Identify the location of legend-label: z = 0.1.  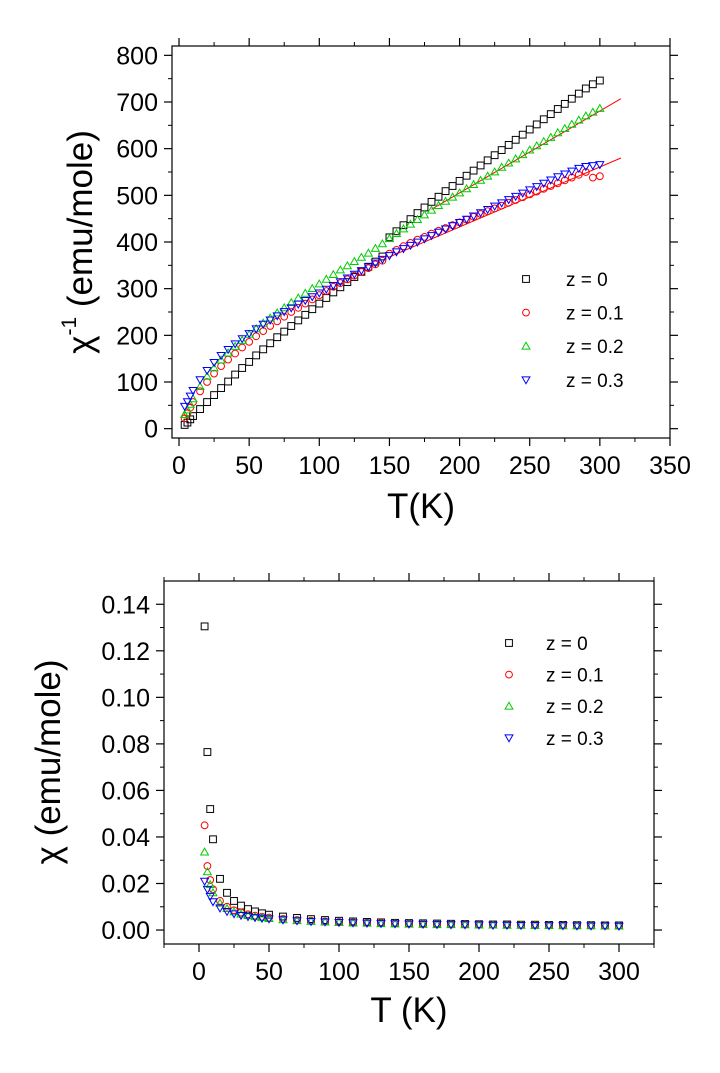
(595, 314).